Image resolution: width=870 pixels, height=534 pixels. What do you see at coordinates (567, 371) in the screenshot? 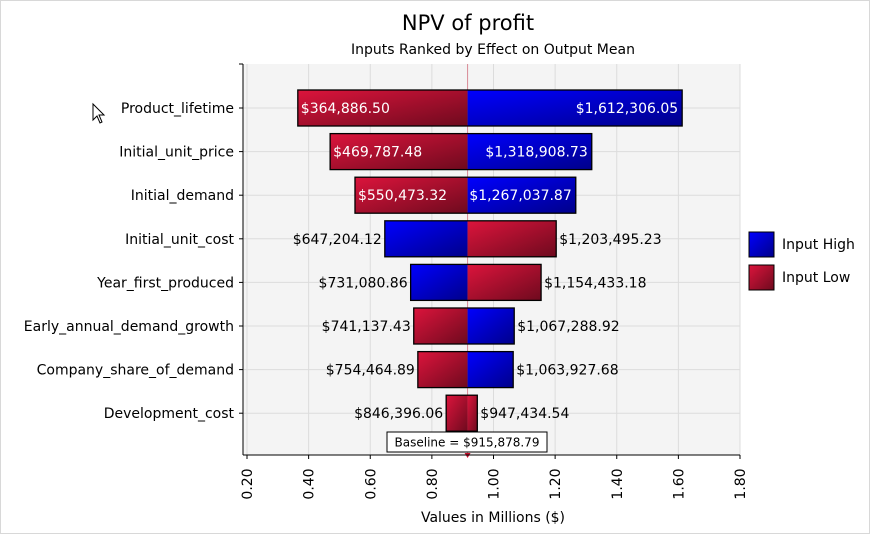
I see `bar-right-label: $1,063,927.68` at bounding box center [567, 371].